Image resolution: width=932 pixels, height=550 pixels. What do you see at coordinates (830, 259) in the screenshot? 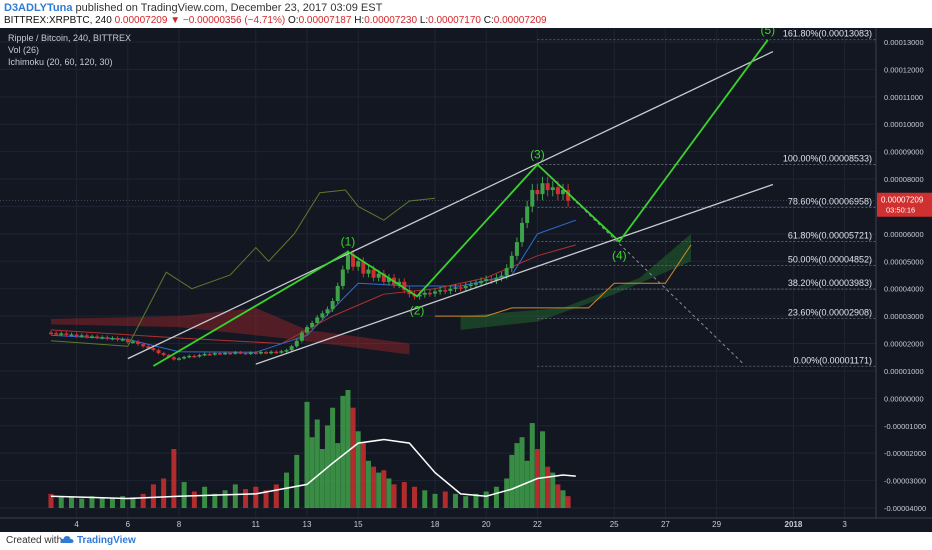
I see `fib-label: 50.00%(0.00004852)` at bounding box center [830, 259].